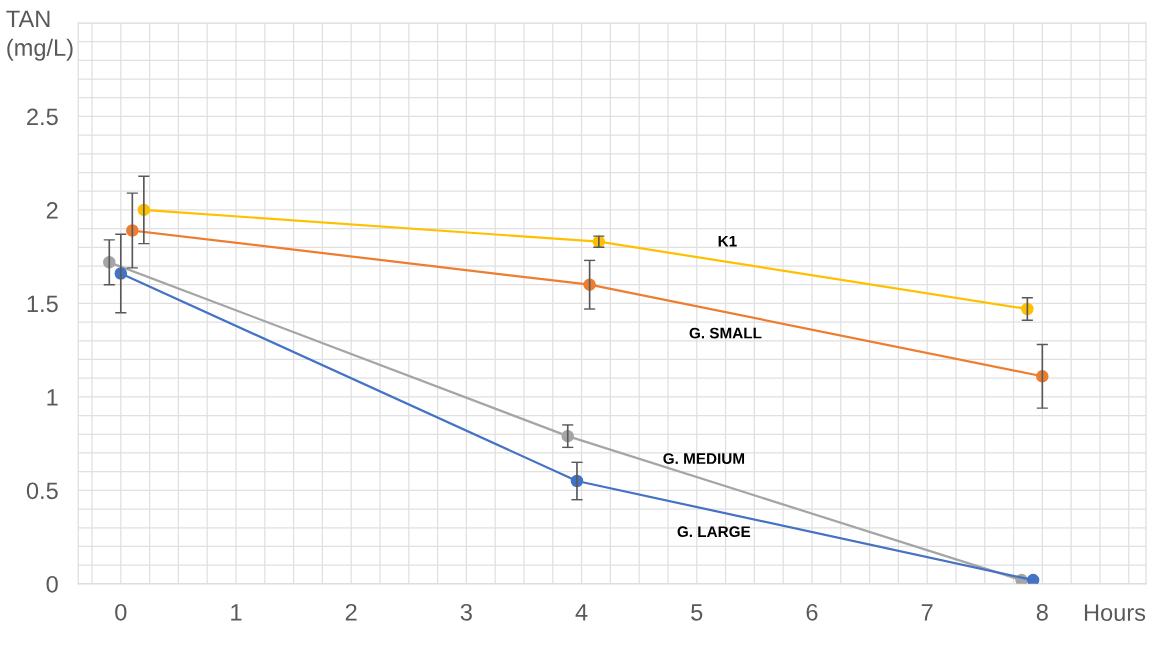  I want to click on series-label: K1, so click(727, 241).